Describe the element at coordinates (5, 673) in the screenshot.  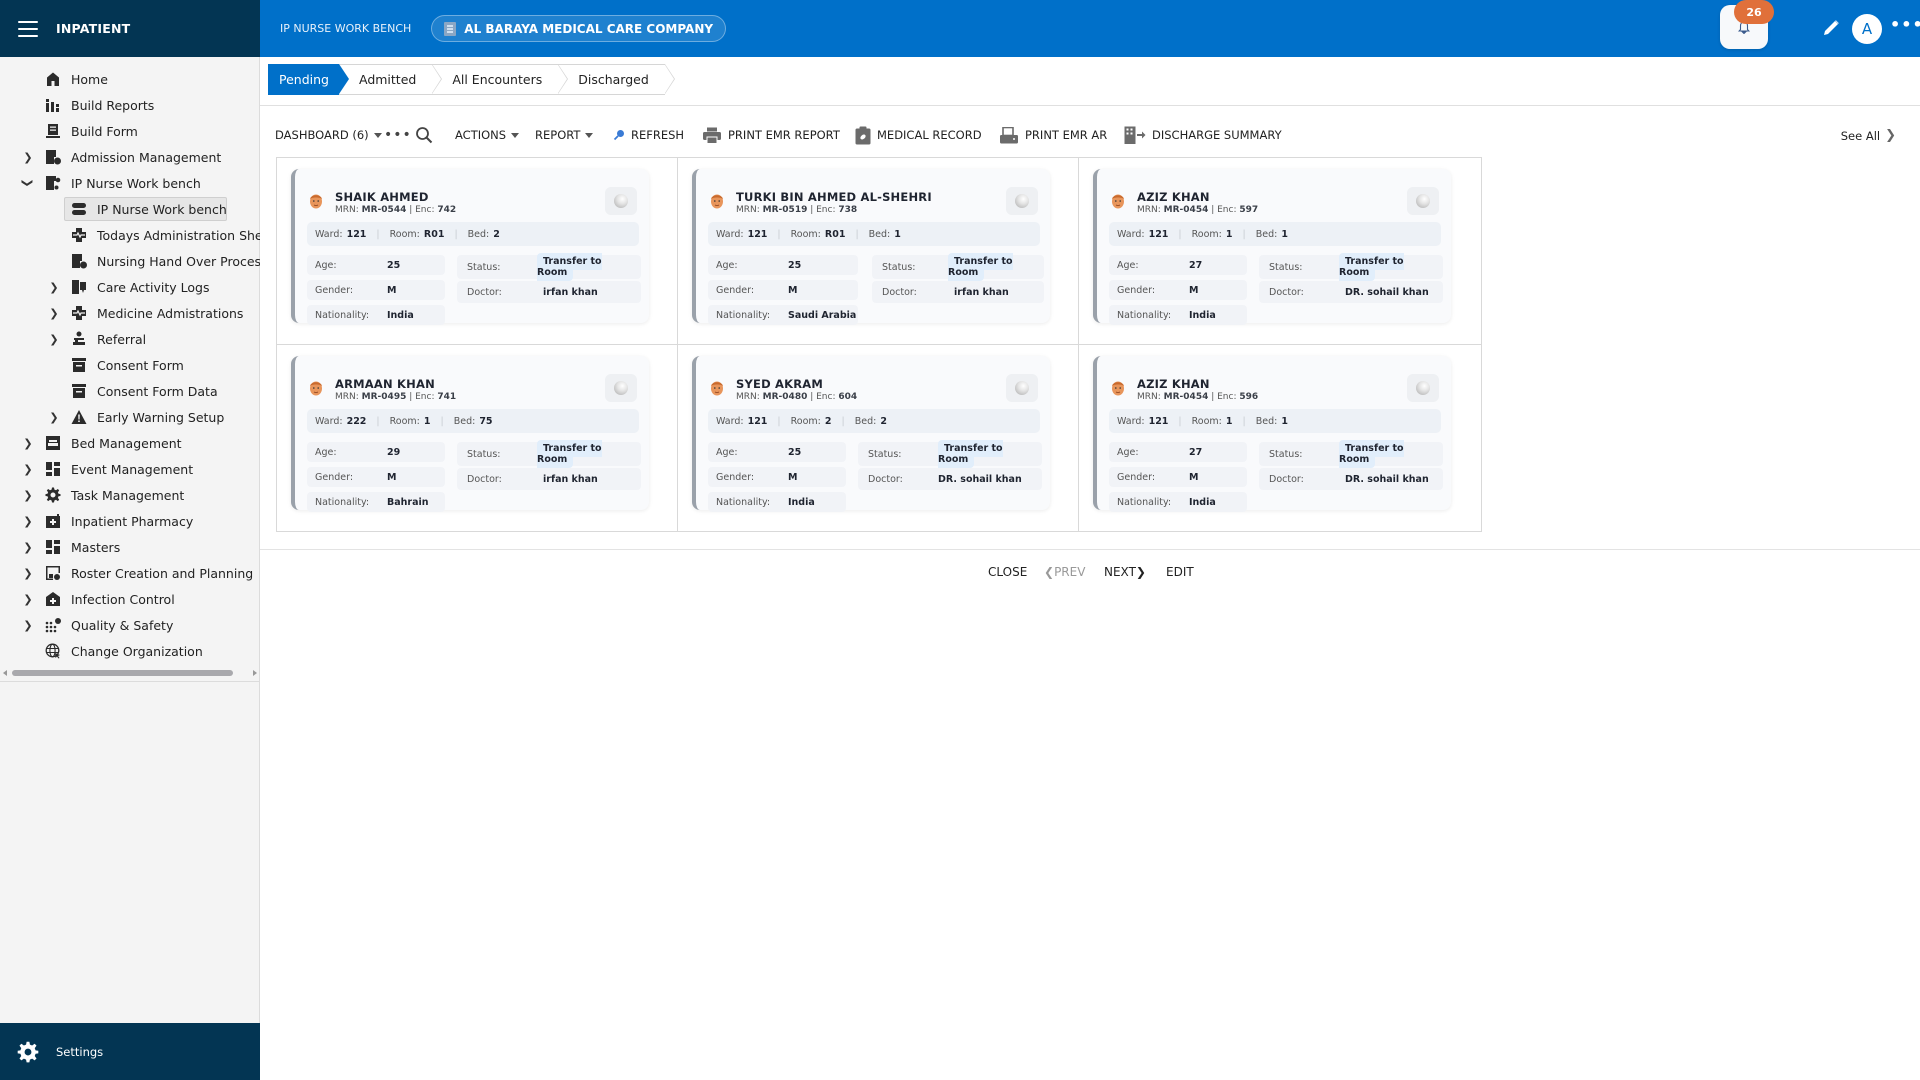
I see `scroll-left-arrow-icon` at that location.